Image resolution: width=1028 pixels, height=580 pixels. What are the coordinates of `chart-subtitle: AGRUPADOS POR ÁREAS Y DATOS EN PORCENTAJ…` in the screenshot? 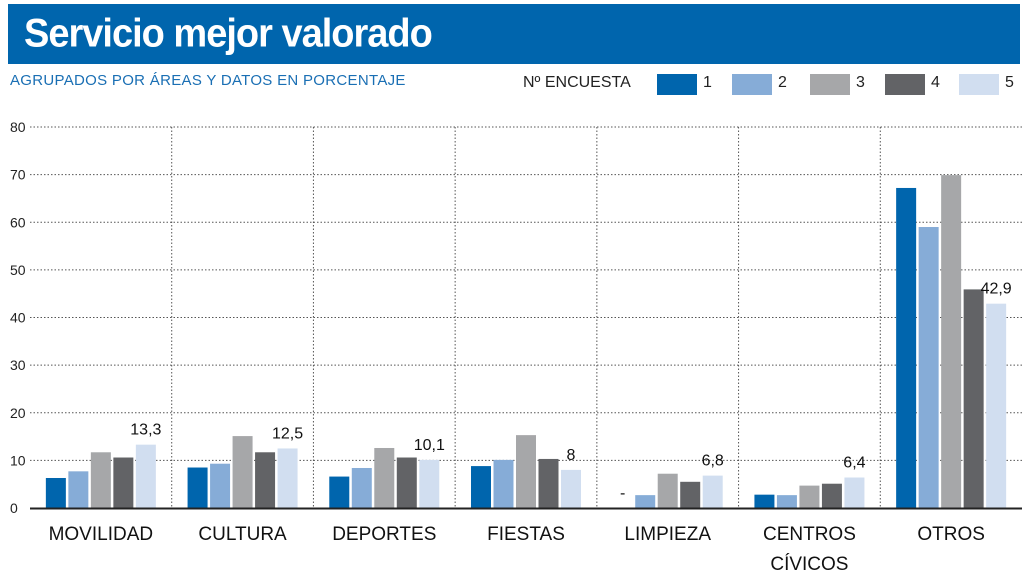 It's located at (208, 80).